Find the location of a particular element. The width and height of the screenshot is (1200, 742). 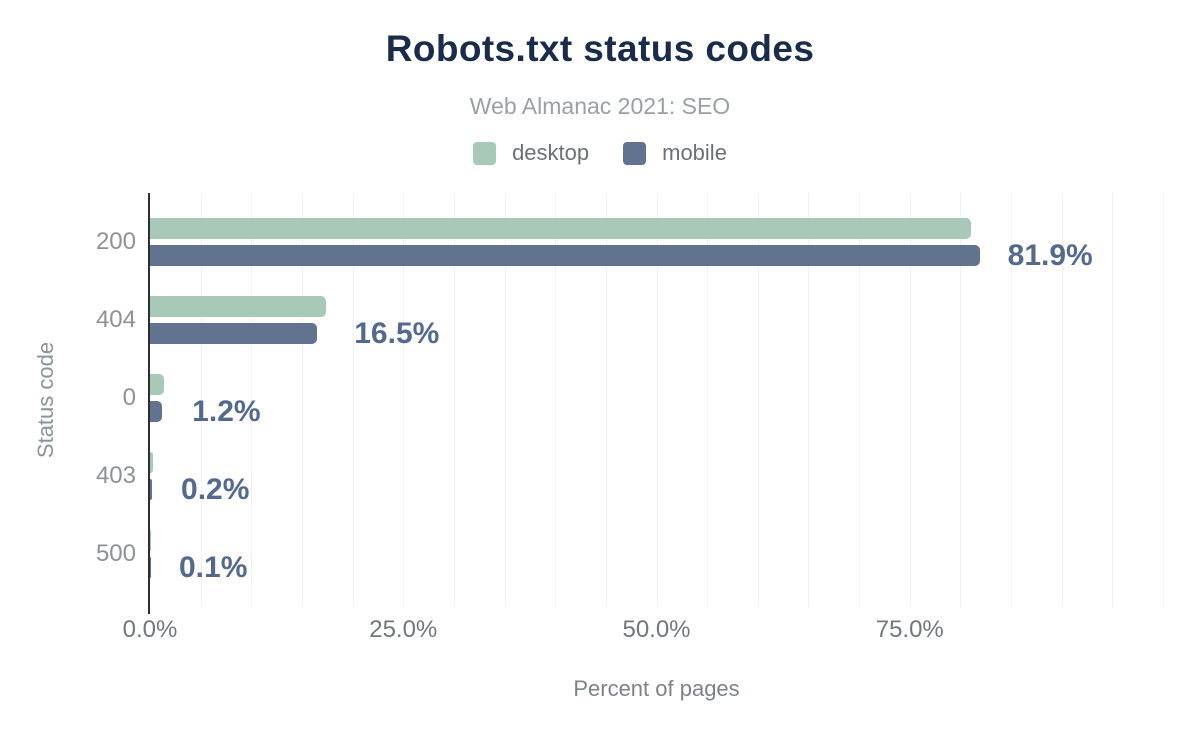

legend: desktop mobile is located at coordinates (600, 153).